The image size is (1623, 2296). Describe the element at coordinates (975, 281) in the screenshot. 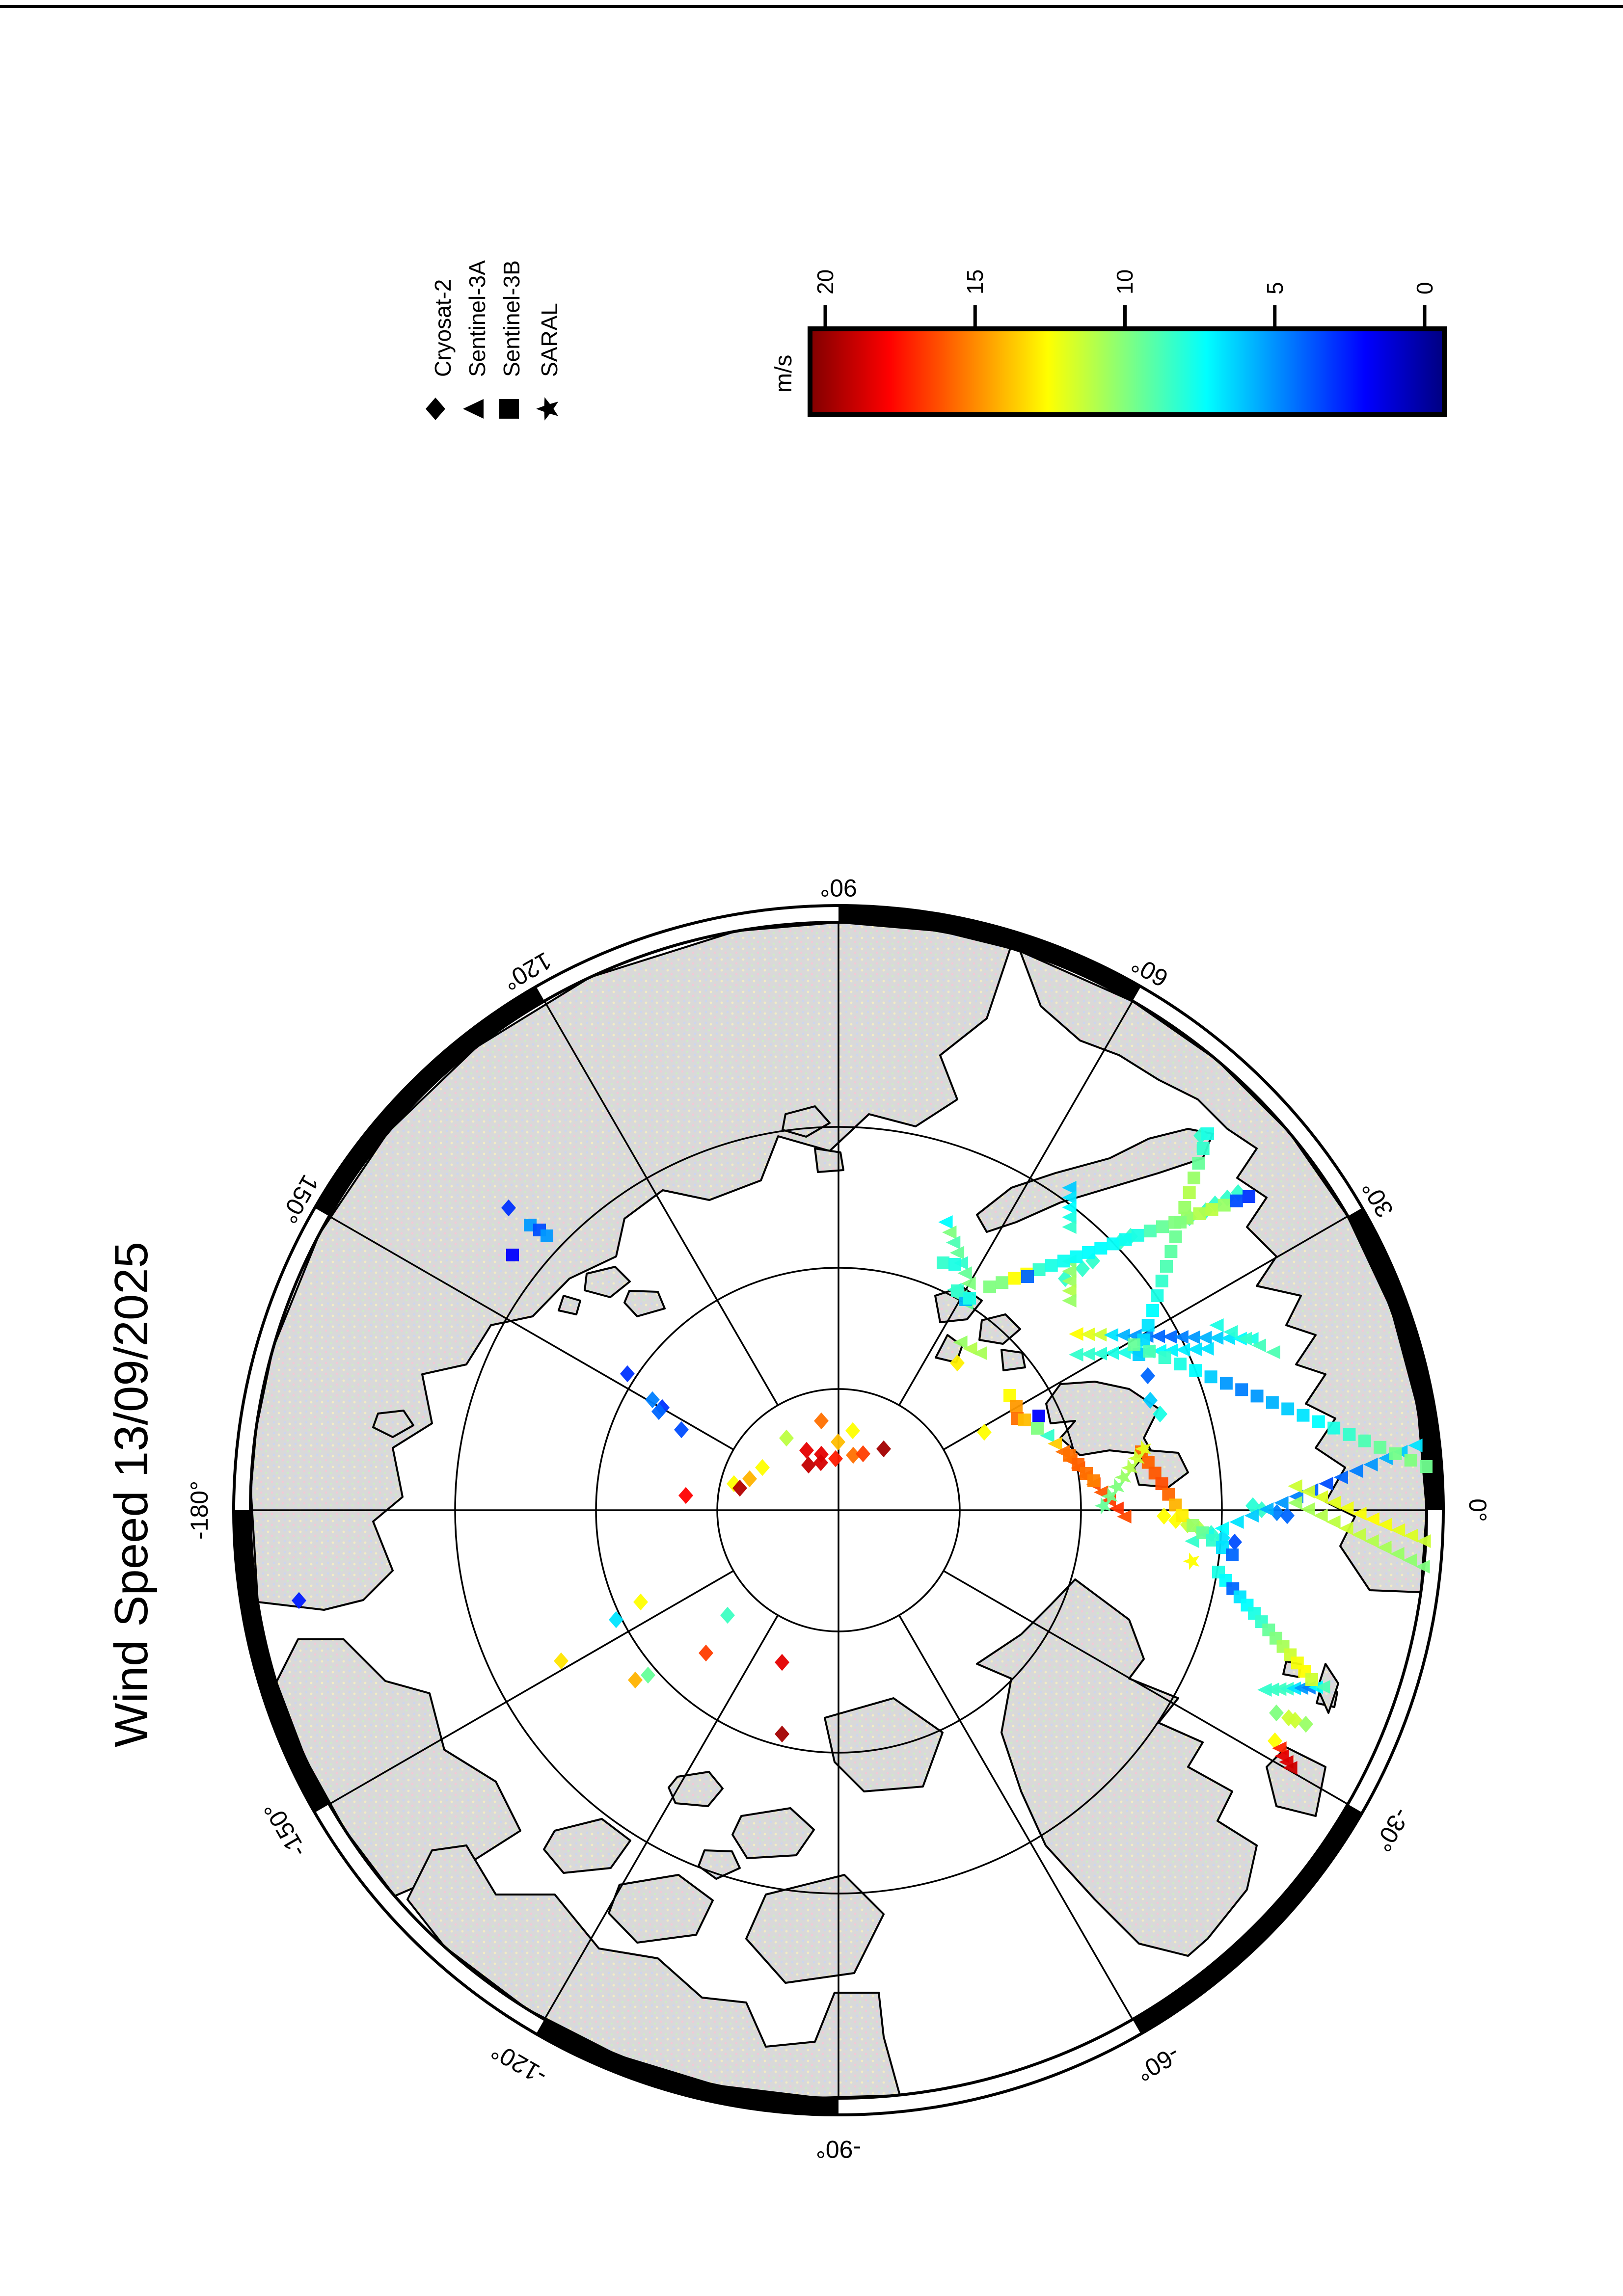

I see `colorbar-tick-label-15: 15` at that location.